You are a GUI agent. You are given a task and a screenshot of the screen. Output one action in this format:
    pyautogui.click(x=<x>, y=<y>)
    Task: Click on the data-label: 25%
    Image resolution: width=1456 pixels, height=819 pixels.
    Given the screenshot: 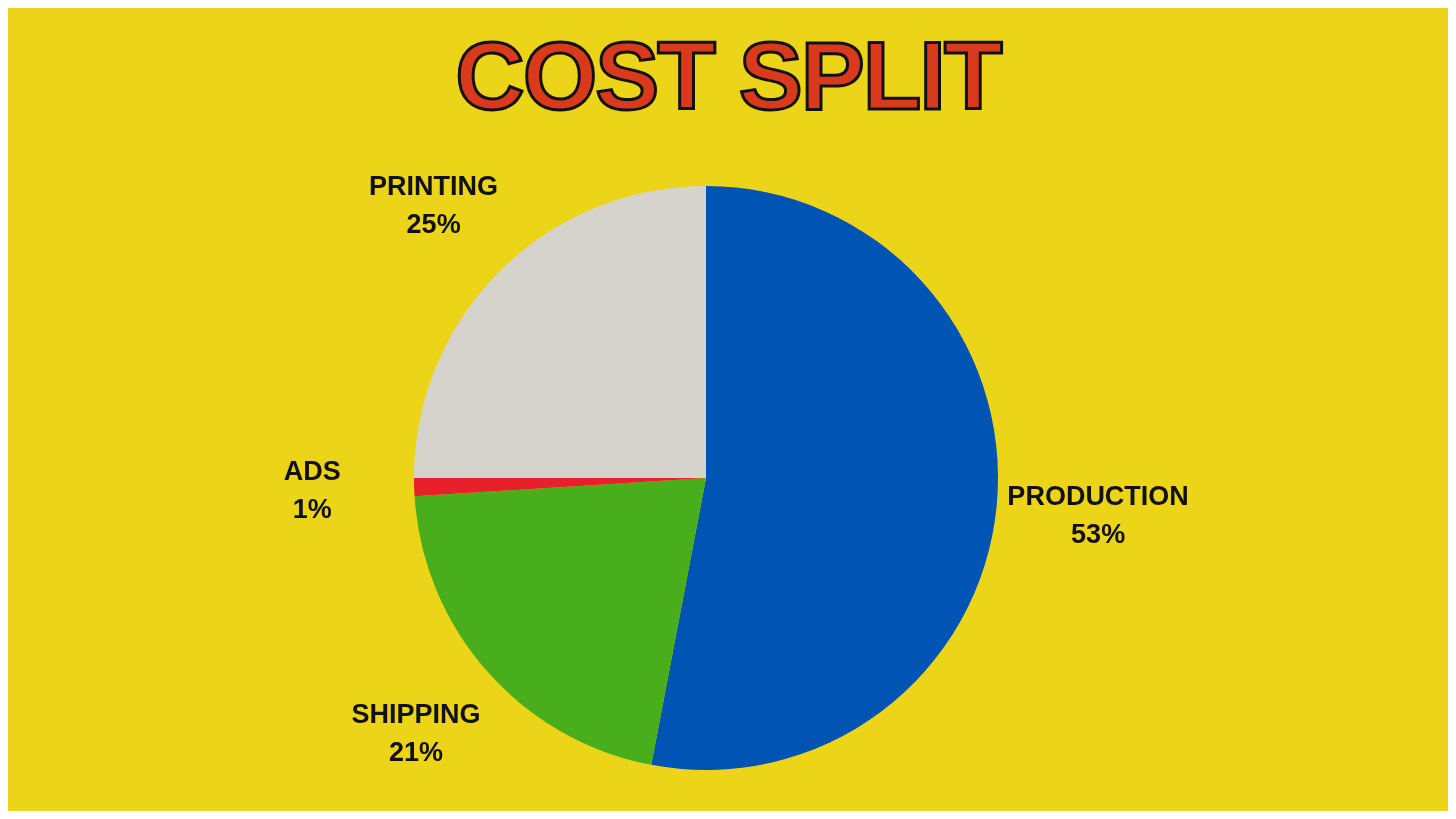 What is the action you would take?
    pyautogui.click(x=433, y=224)
    